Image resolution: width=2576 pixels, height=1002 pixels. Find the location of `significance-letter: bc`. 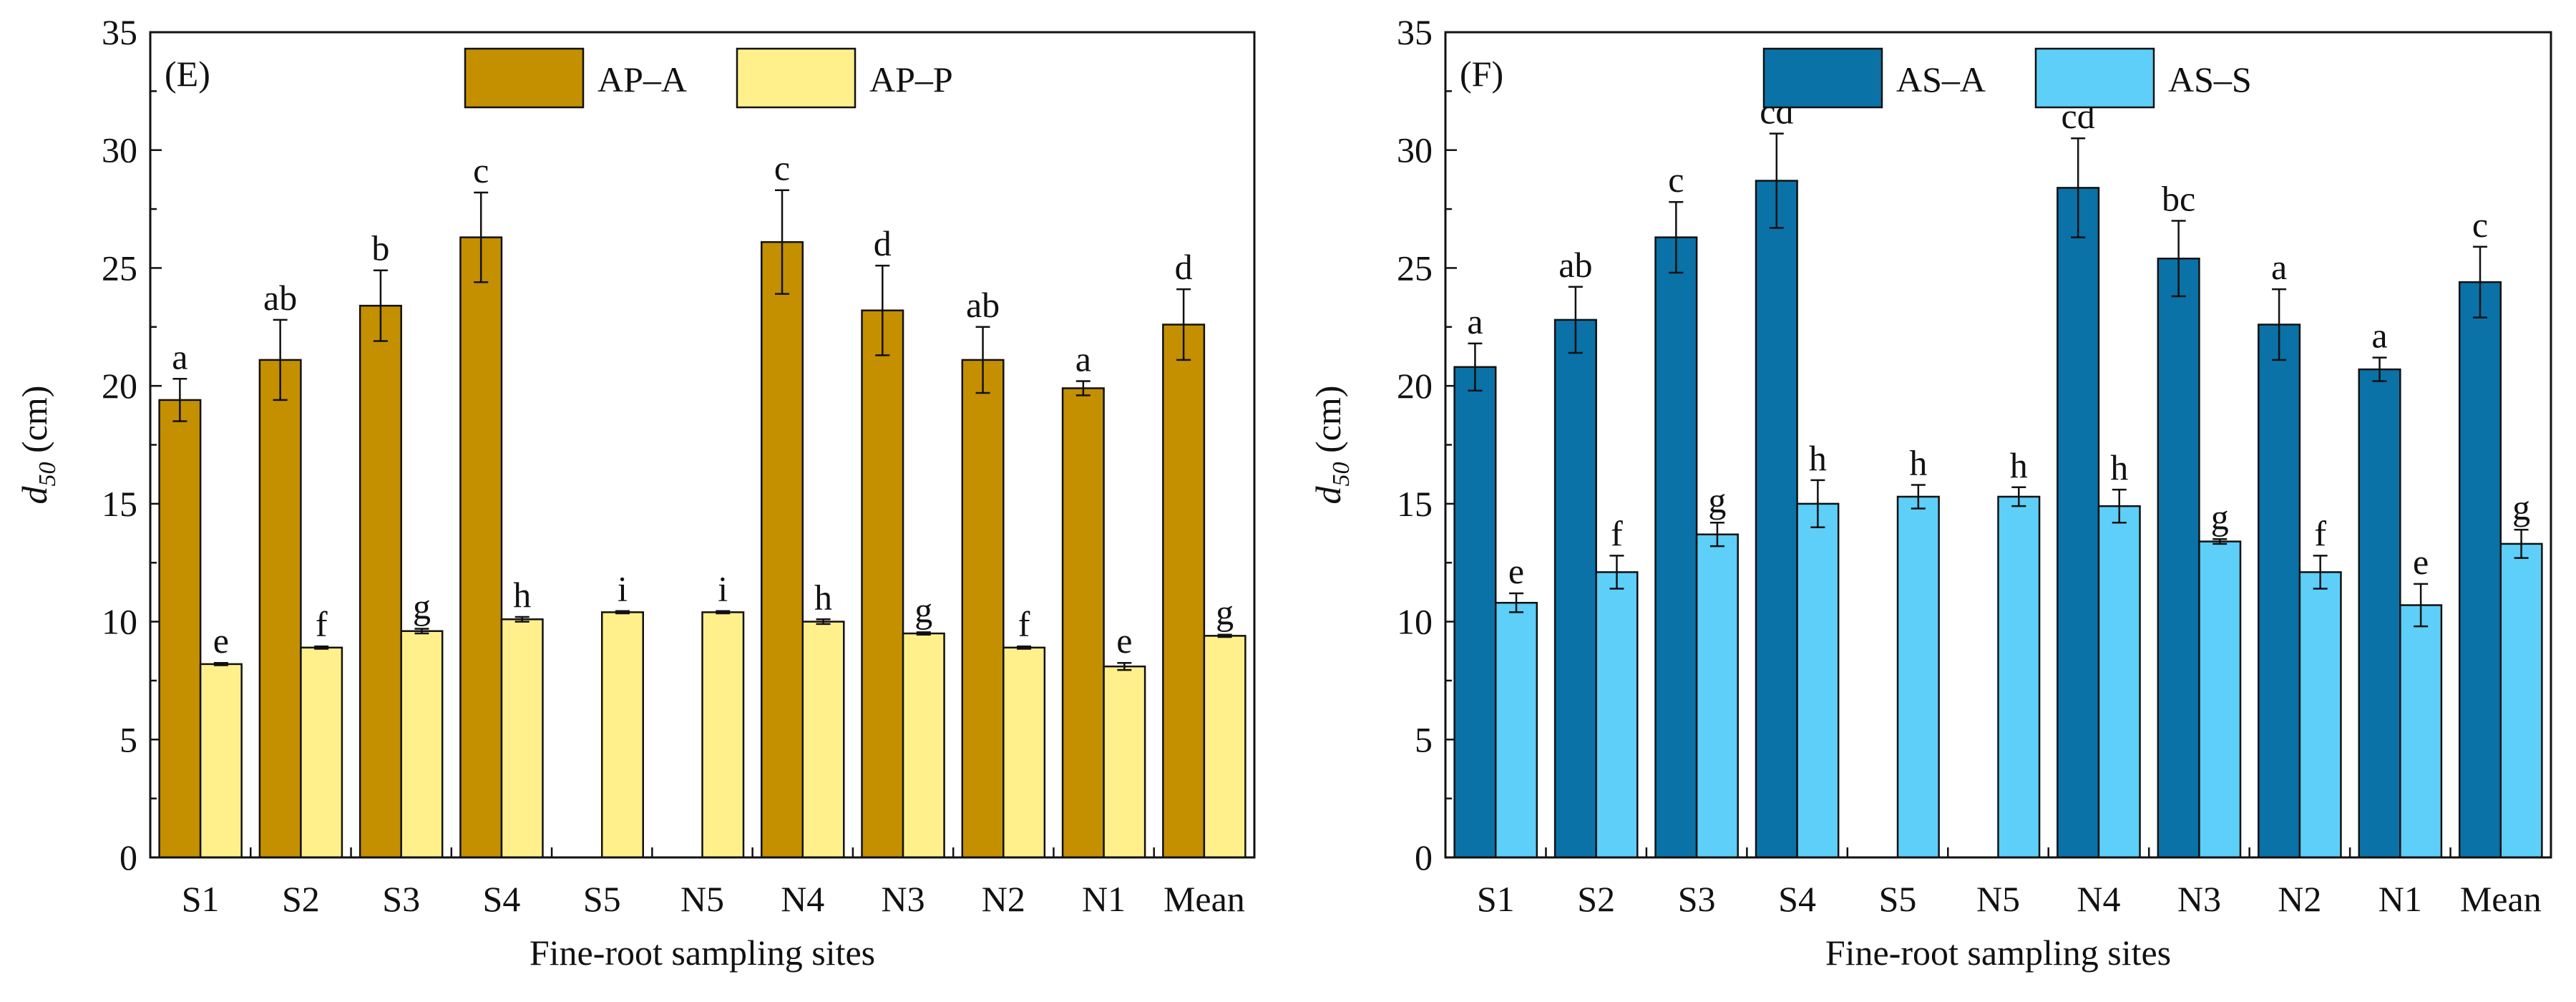

significance-letter: bc is located at coordinates (2178, 199).